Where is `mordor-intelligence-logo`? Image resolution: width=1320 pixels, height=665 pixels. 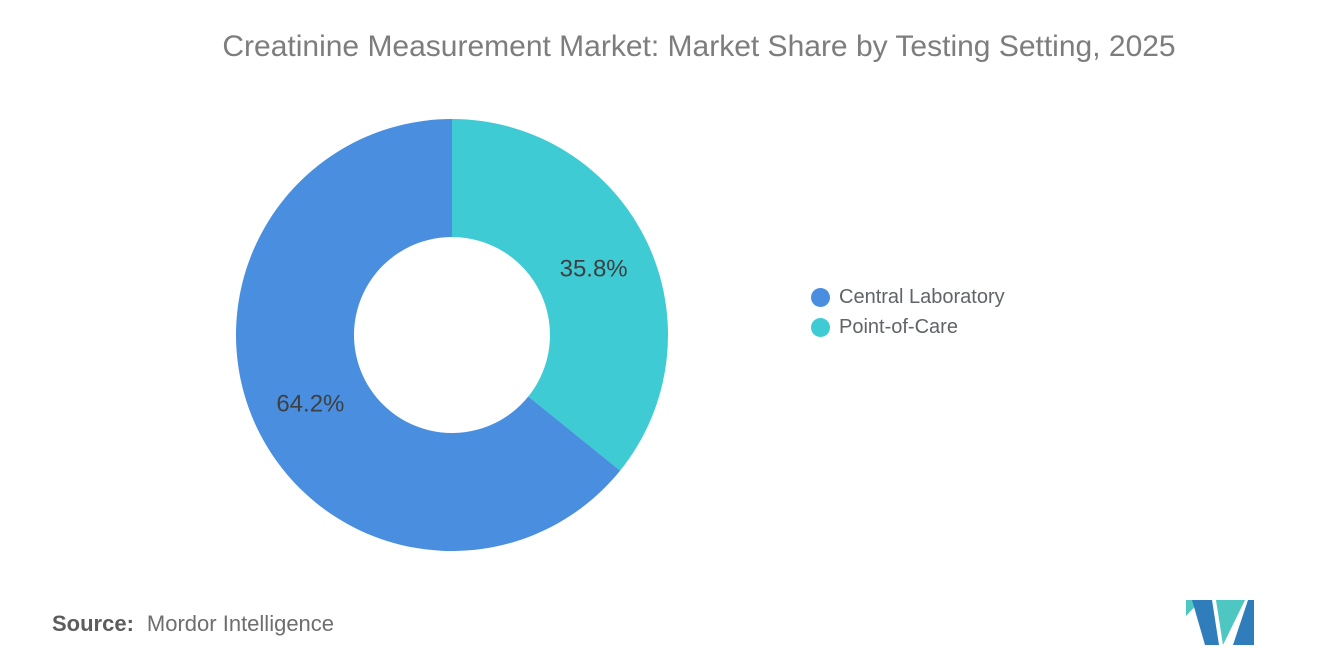 mordor-intelligence-logo is located at coordinates (1220, 622).